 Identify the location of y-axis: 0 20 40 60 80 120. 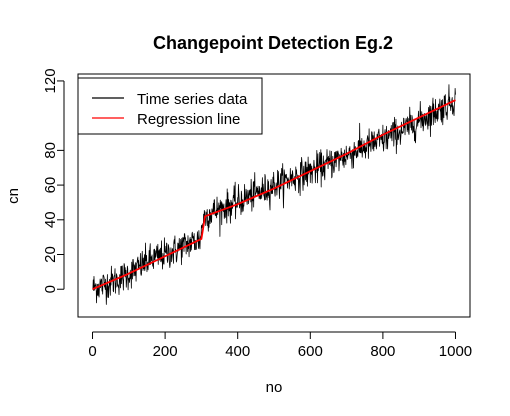
(53, 180).